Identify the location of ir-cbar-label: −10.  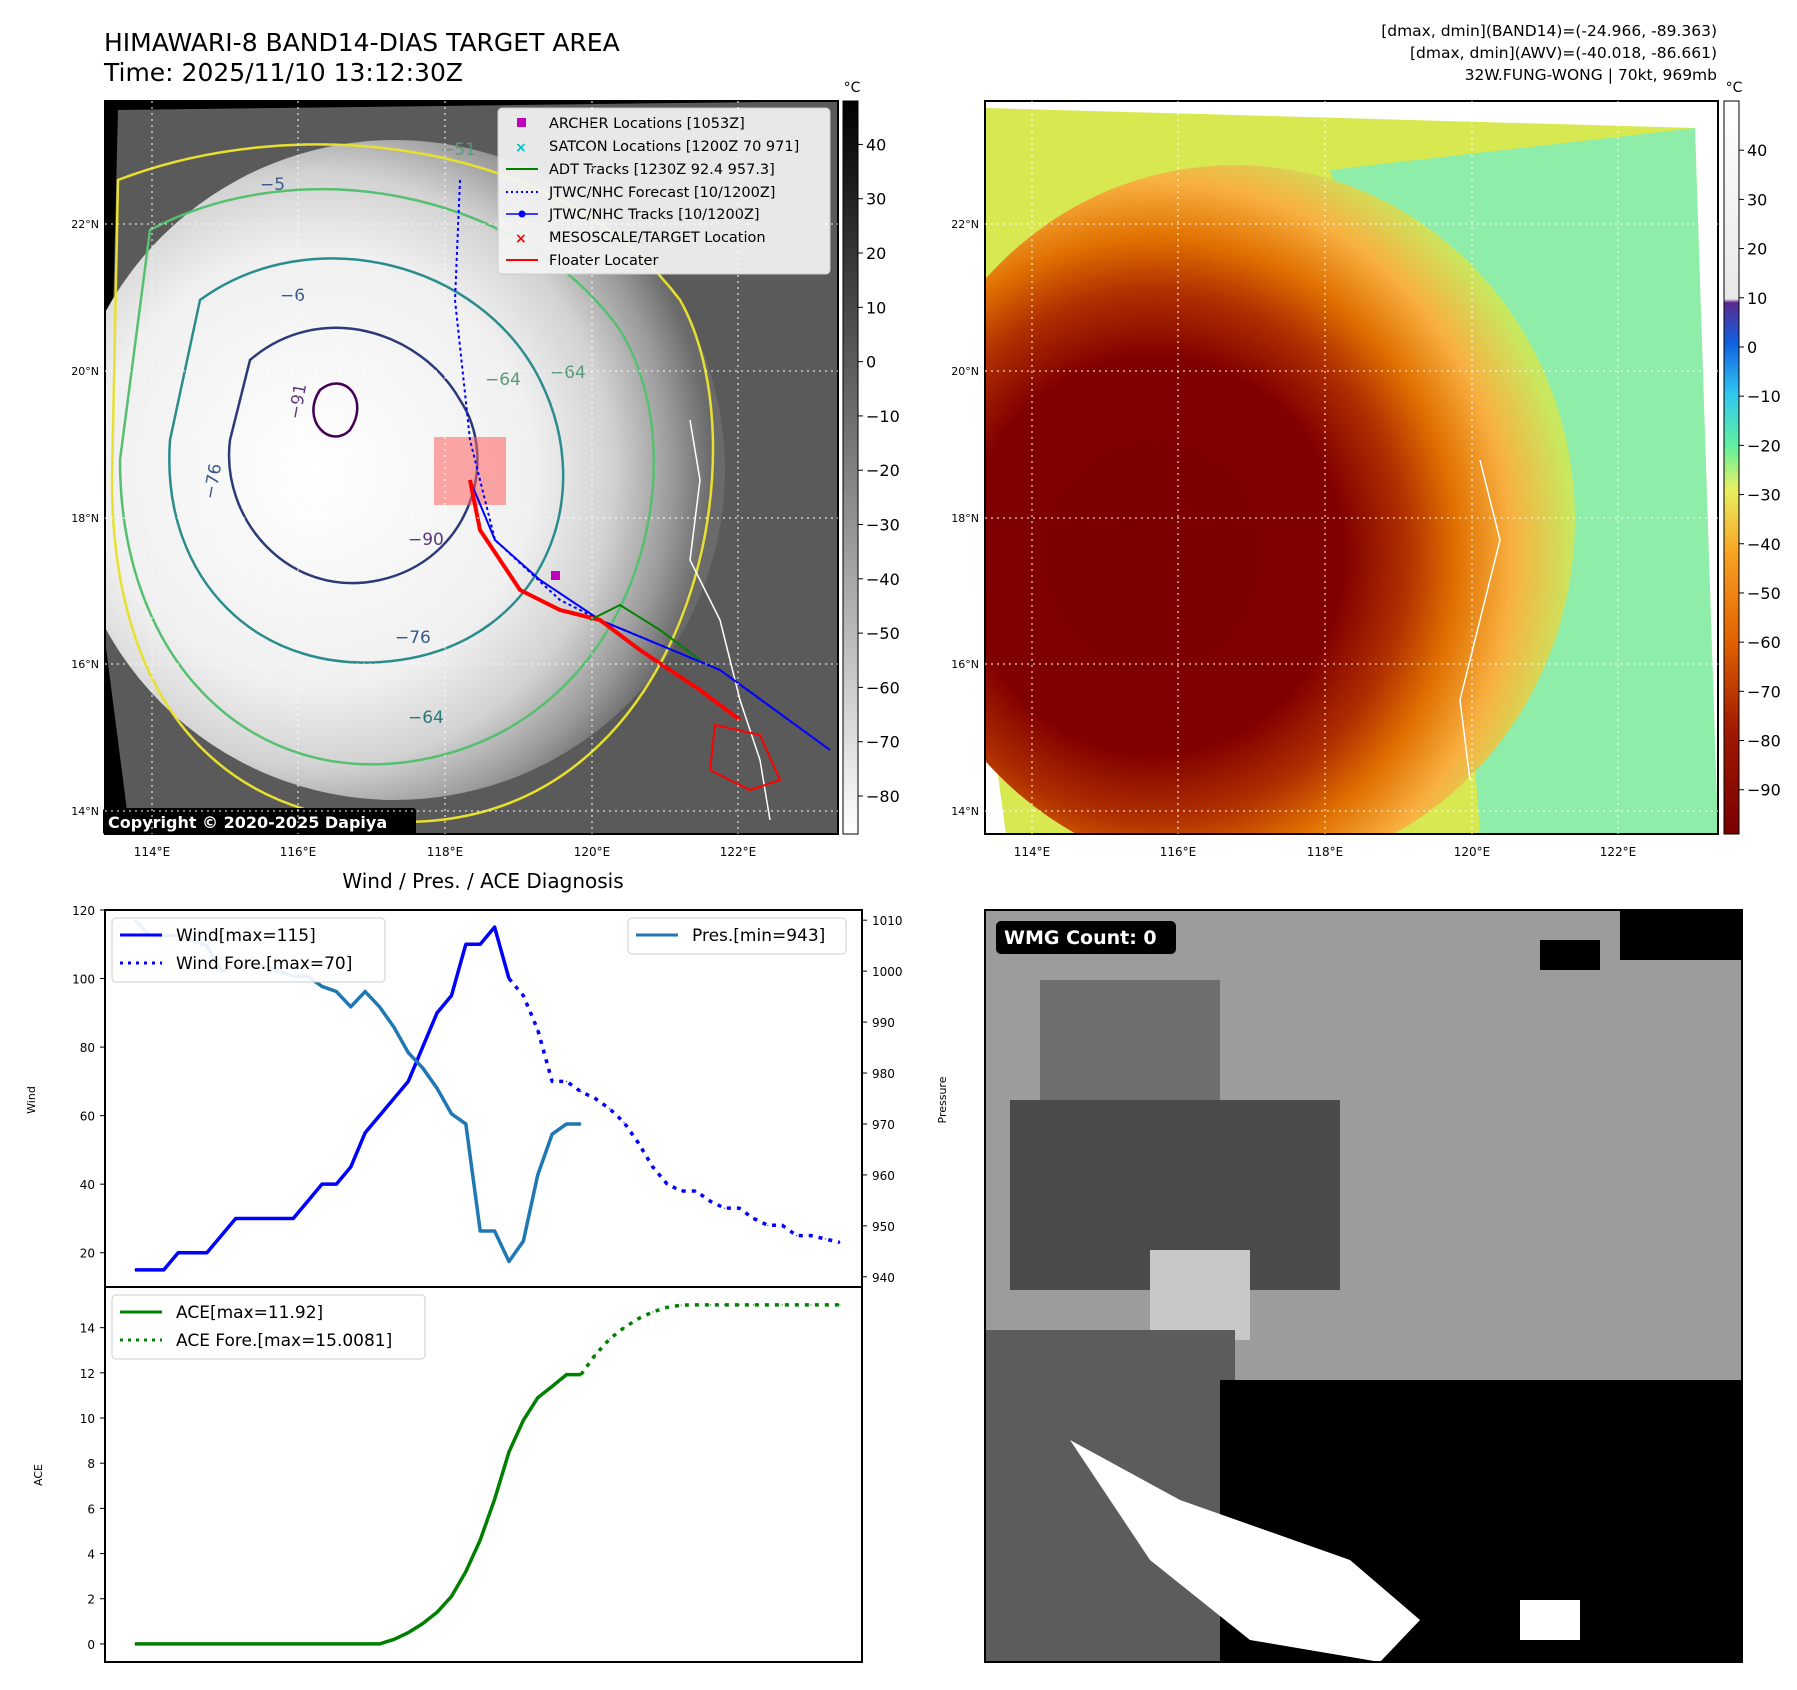
(883, 416).